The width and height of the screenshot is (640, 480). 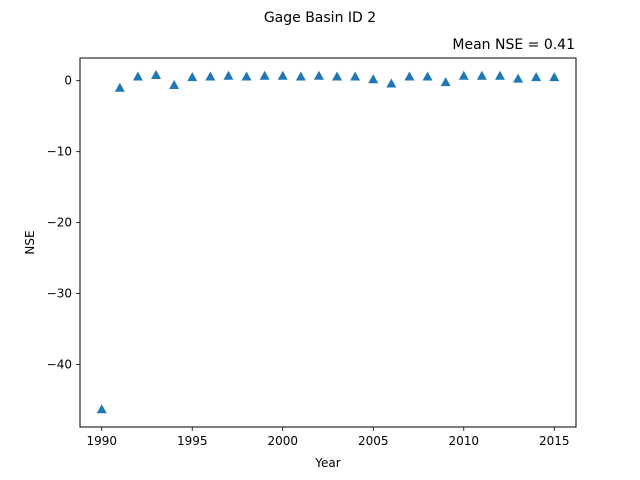 What do you see at coordinates (320, 18) in the screenshot?
I see `chart-title: Gage Basin ID 2` at bounding box center [320, 18].